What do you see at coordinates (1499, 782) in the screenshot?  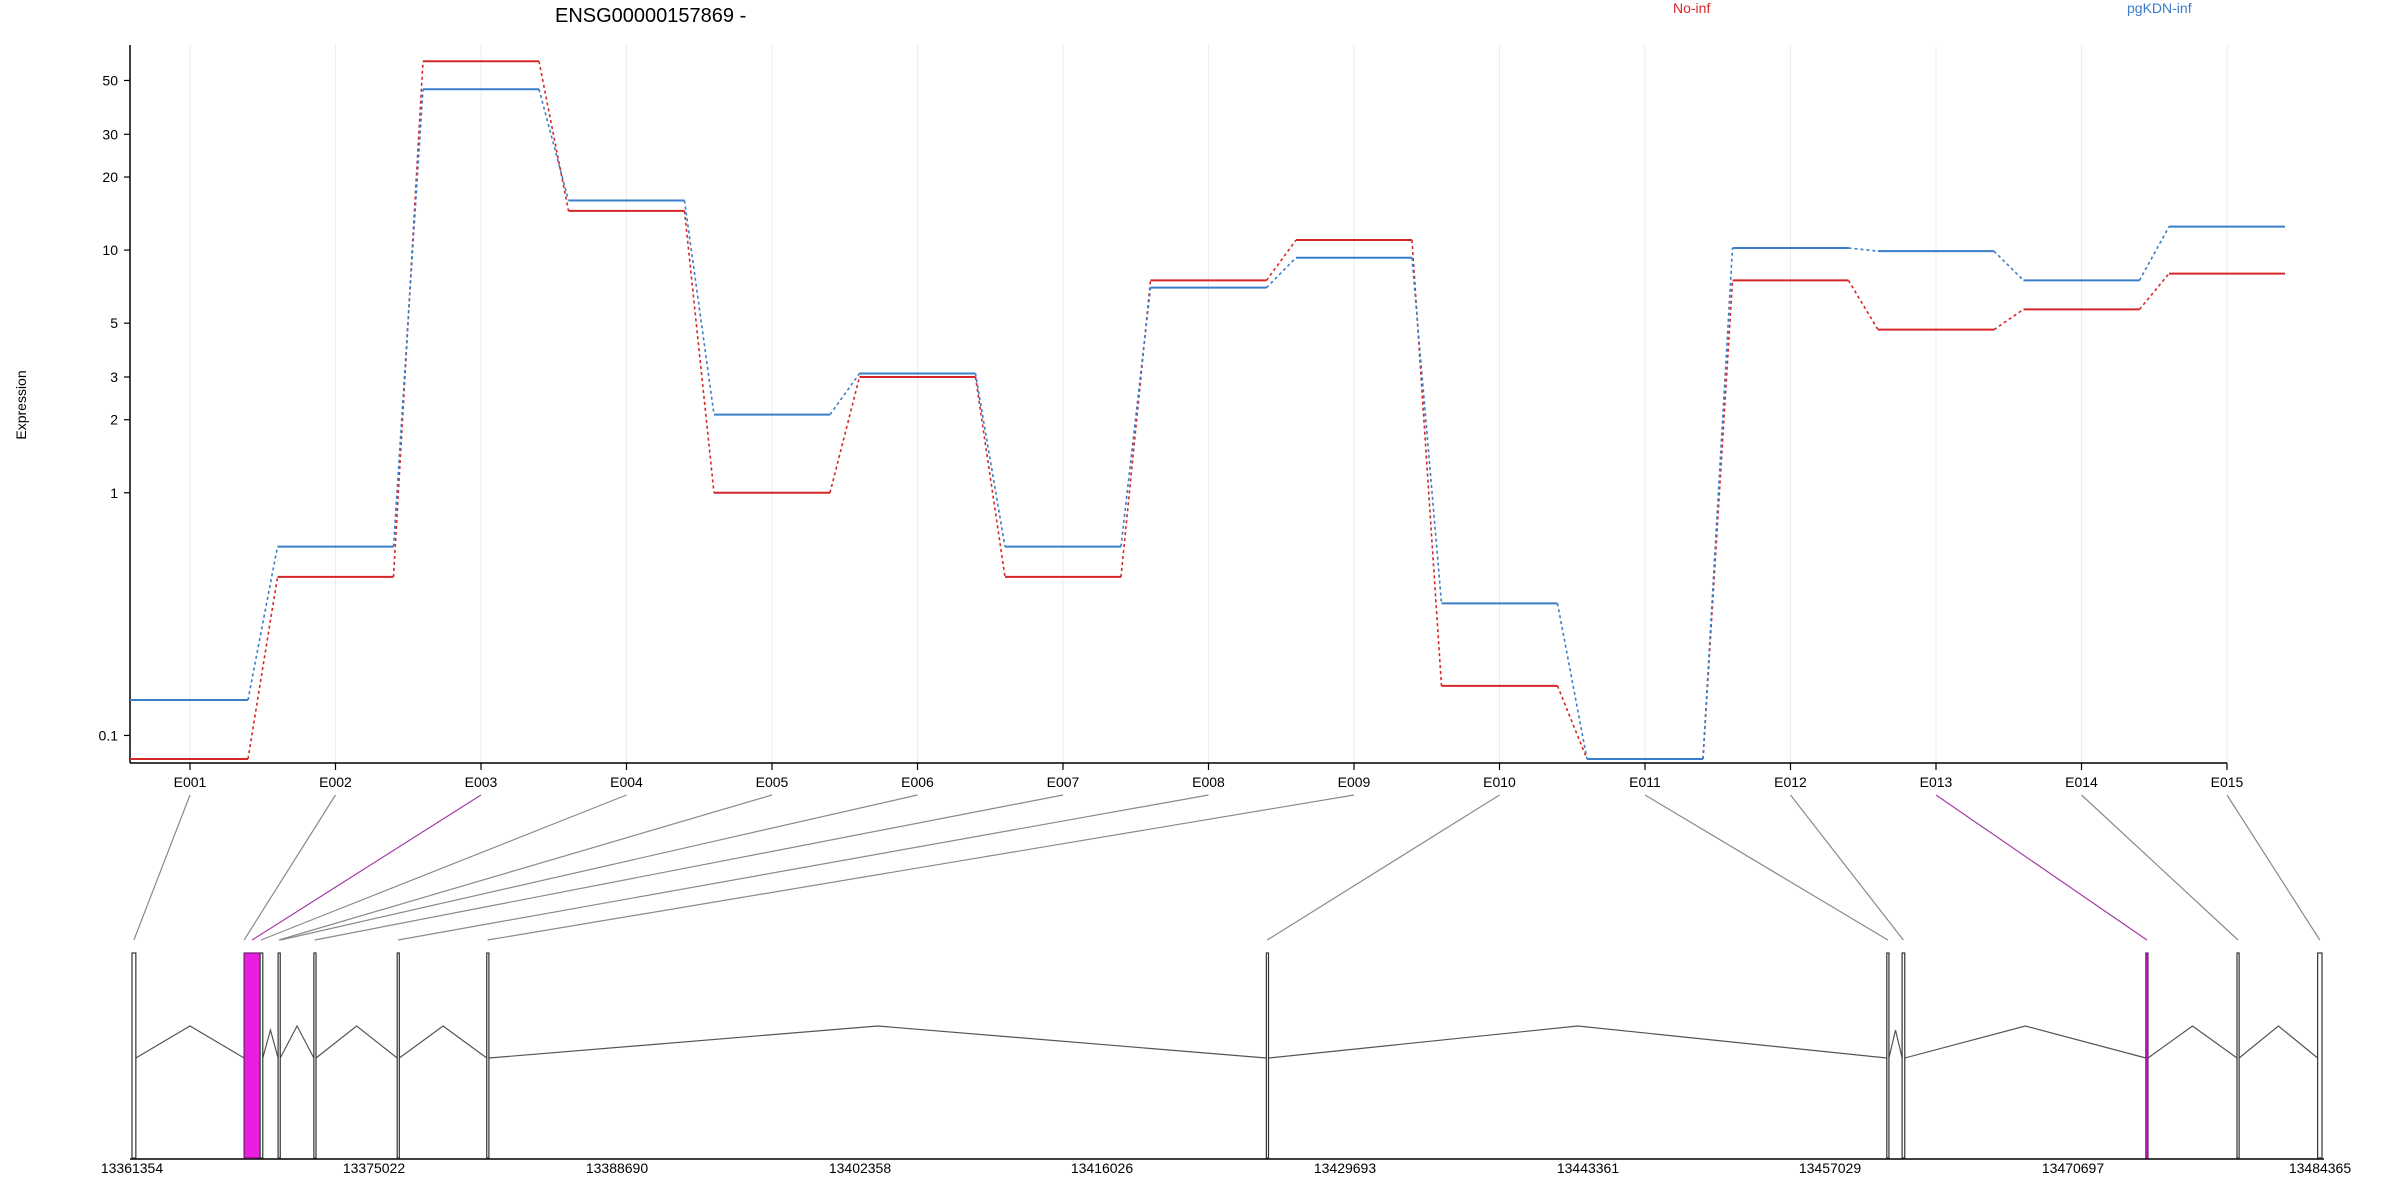 I see `x-tick-label: E010` at bounding box center [1499, 782].